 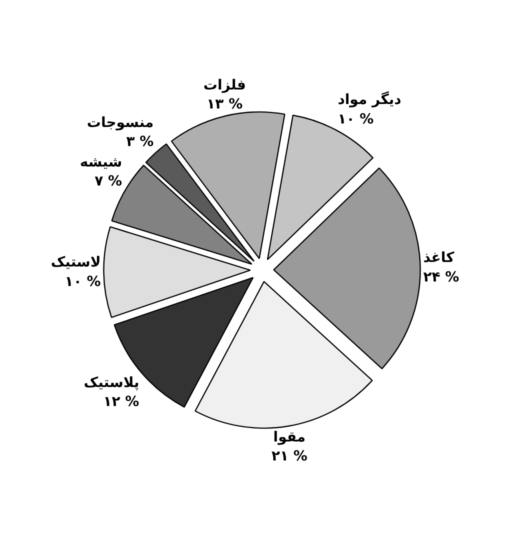 What do you see at coordinates (120, 123) in the screenshot?
I see `slice-label: منسوجات` at bounding box center [120, 123].